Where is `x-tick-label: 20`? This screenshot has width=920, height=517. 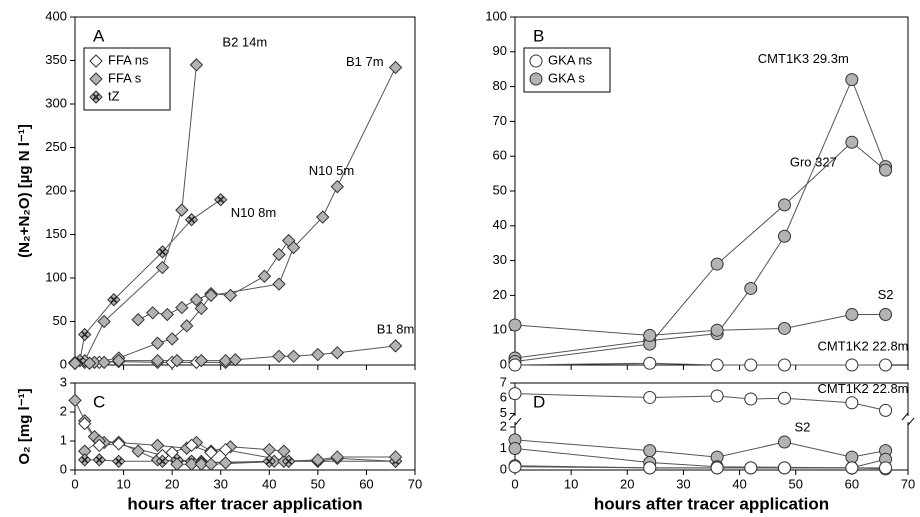 x-tick-label: 20 is located at coordinates (172, 483).